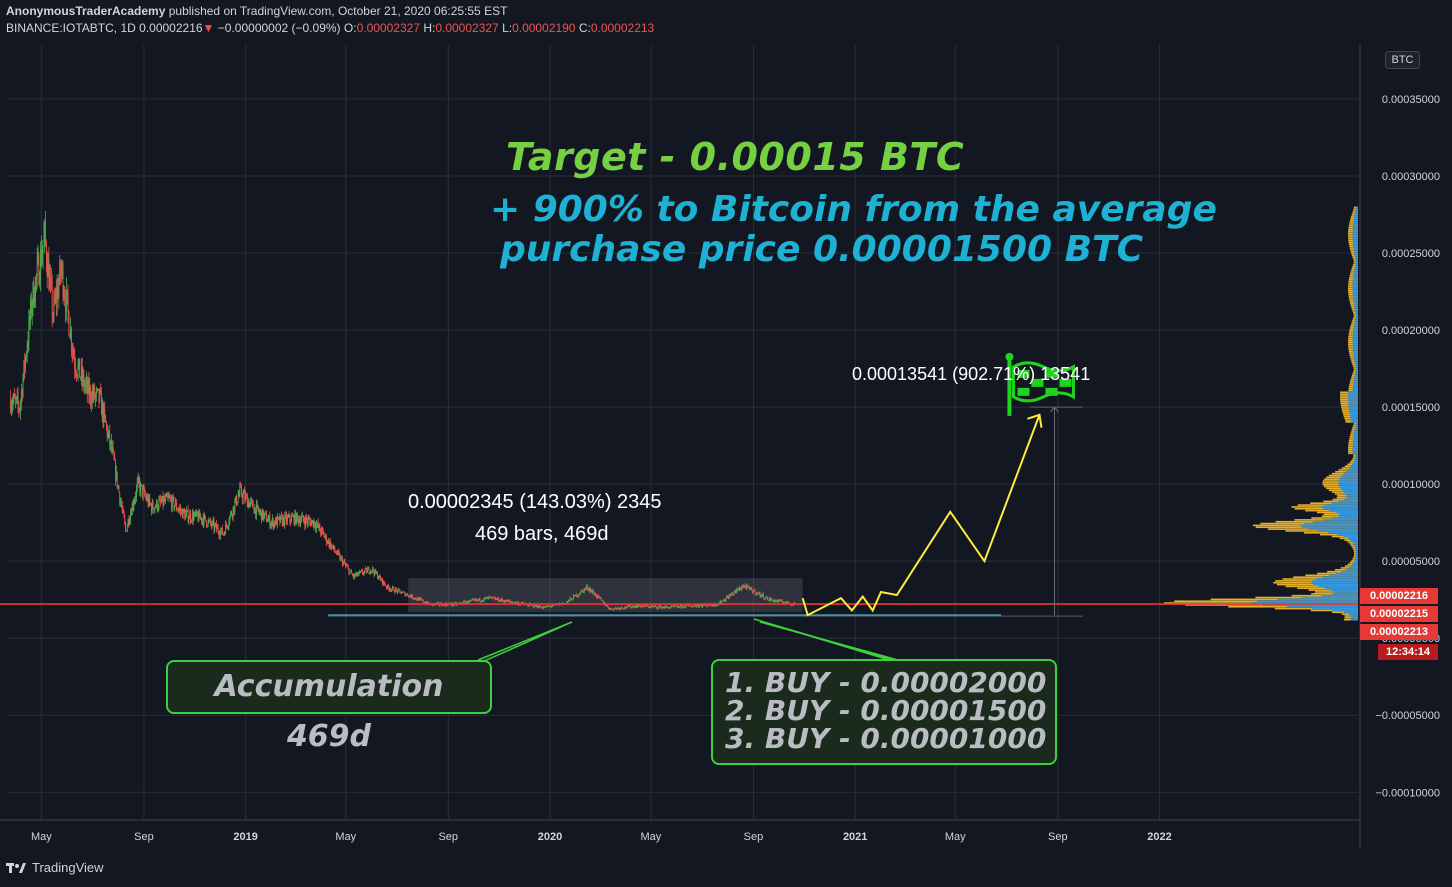 The width and height of the screenshot is (1452, 887). Describe the element at coordinates (55, 867) in the screenshot. I see `tradingview-footer: TradingView` at that location.